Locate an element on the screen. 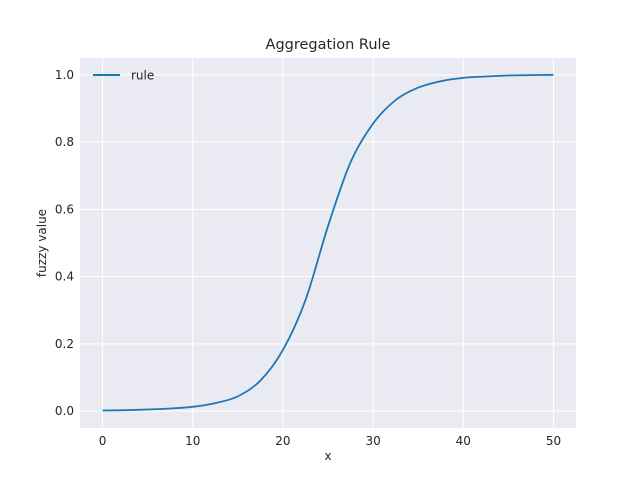 This screenshot has width=640, height=480. x-tick-label: 30 is located at coordinates (372, 441).